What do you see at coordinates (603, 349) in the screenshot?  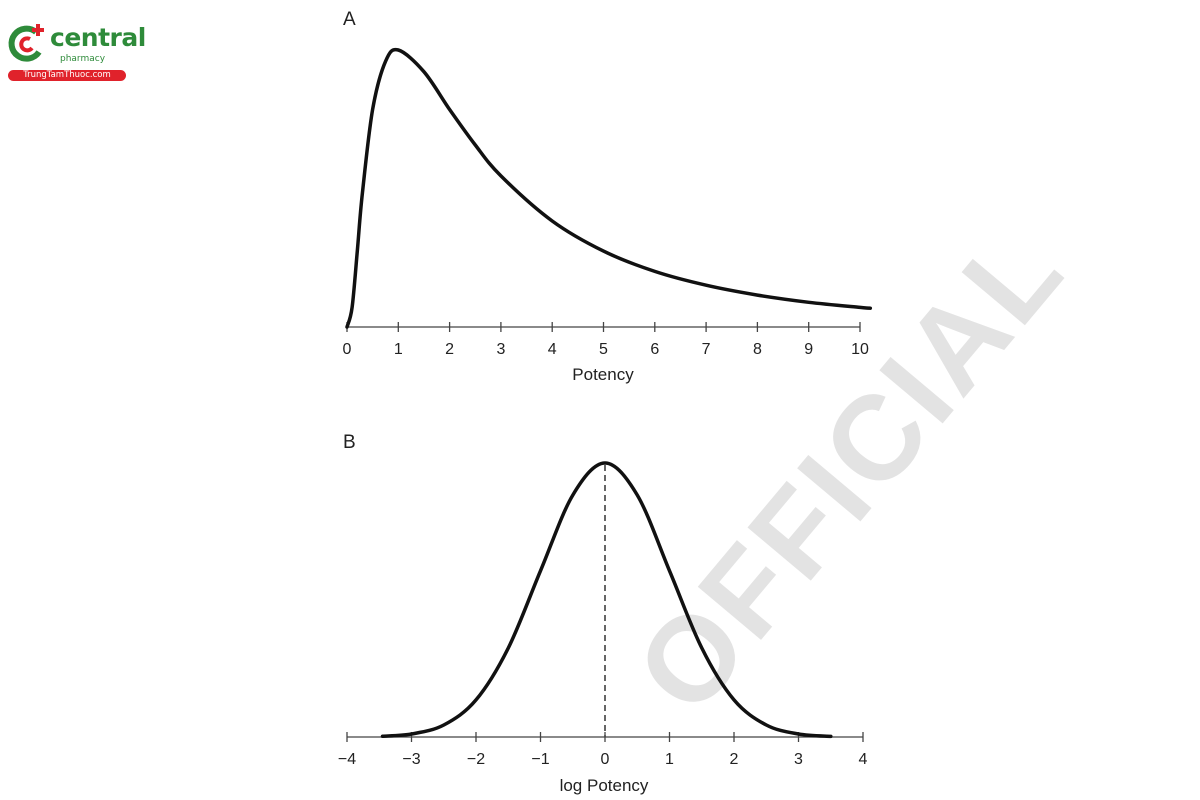 I see `x-tick-label: 5` at bounding box center [603, 349].